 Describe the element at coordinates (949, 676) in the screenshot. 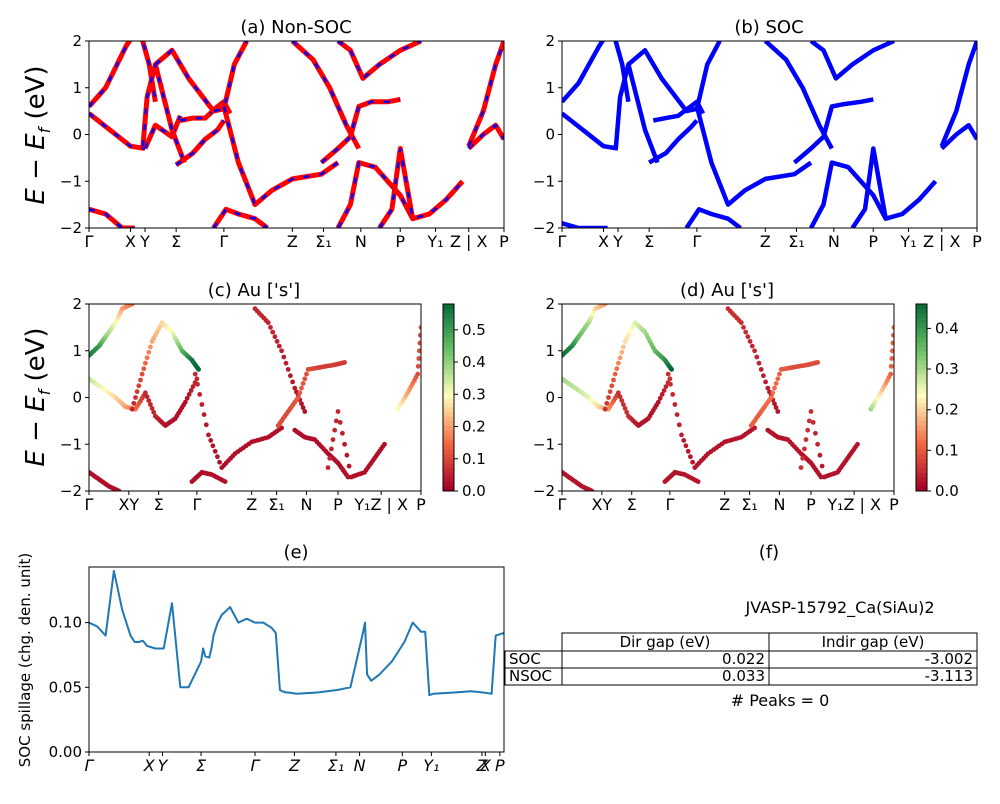

I see `table-cell-indir: -3.113` at that location.